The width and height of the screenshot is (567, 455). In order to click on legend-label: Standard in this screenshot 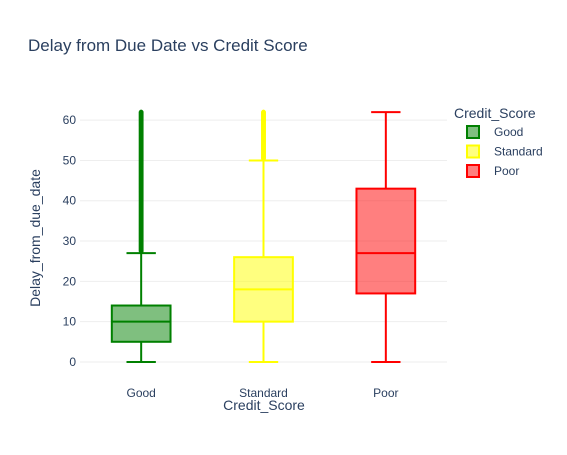, I will do `click(518, 152)`.